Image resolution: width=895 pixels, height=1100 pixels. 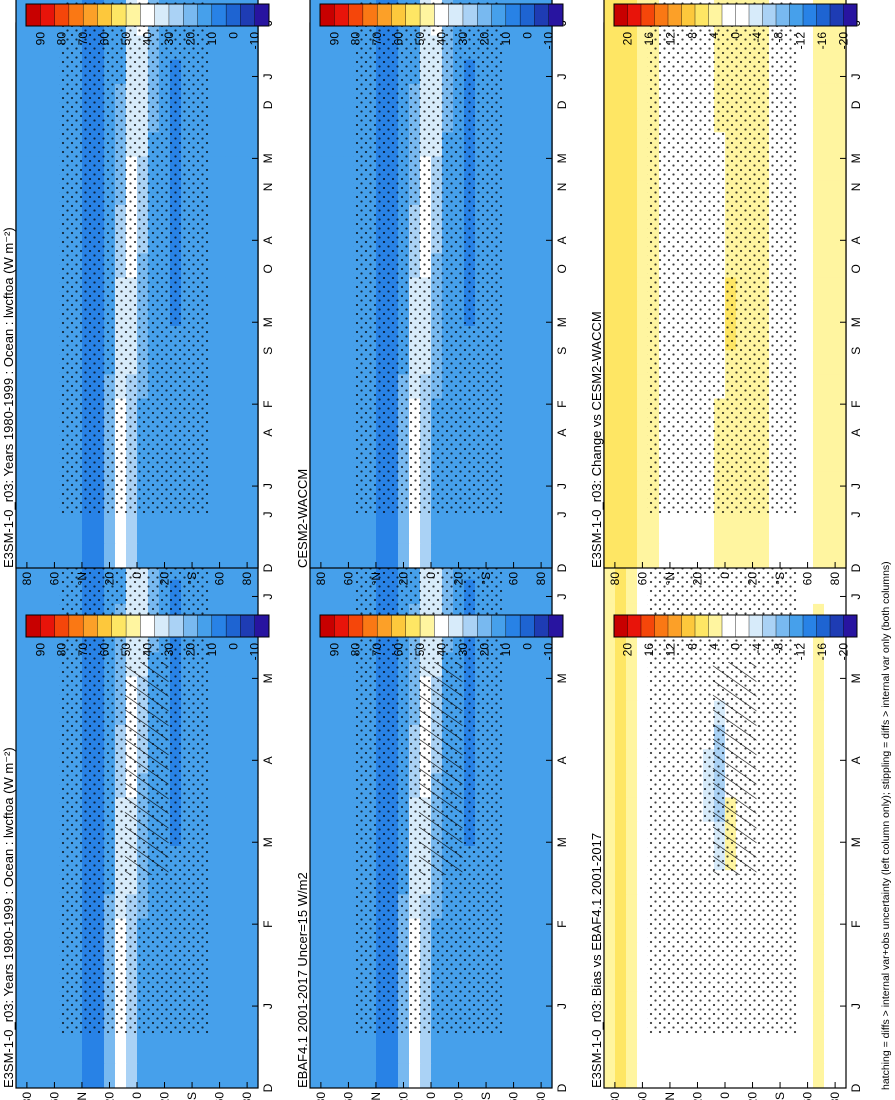 I want to click on lat-tick-label: 60, so click(x=220, y=1096).